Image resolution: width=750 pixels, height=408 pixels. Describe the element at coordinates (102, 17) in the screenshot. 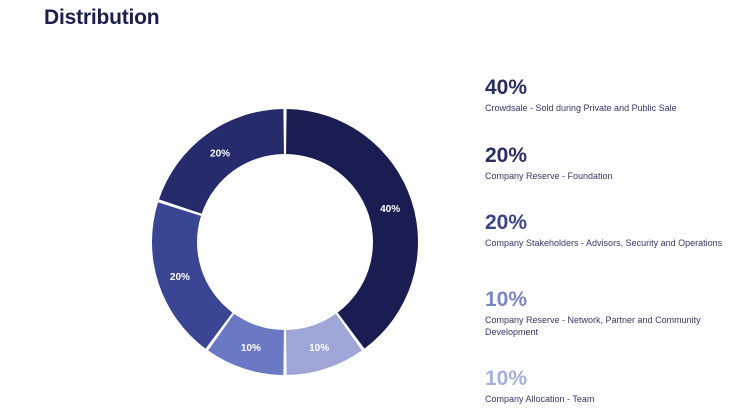

I see `page-title: Distribution` at that location.